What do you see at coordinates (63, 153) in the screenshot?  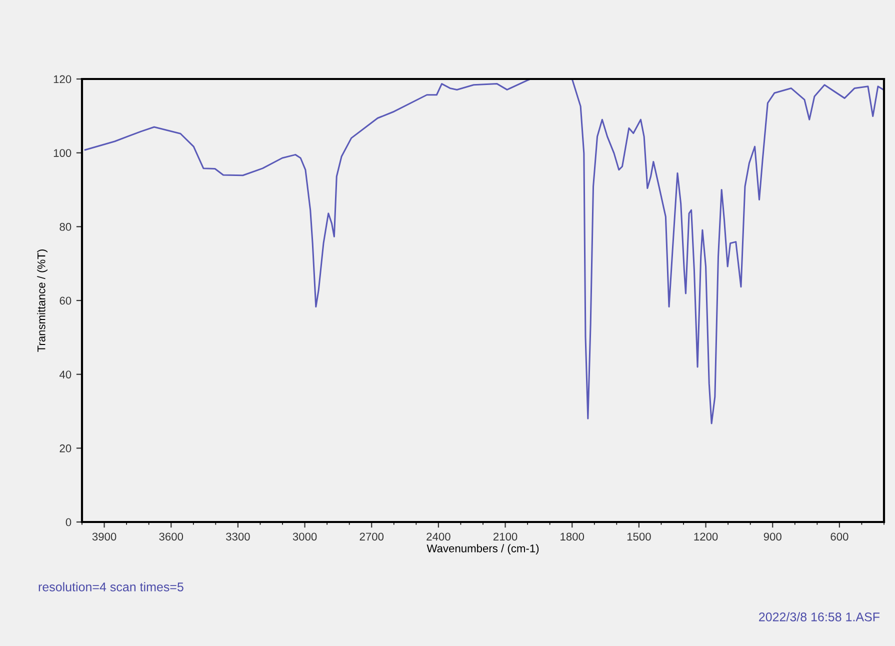 I see `y-tick-label: 100` at bounding box center [63, 153].